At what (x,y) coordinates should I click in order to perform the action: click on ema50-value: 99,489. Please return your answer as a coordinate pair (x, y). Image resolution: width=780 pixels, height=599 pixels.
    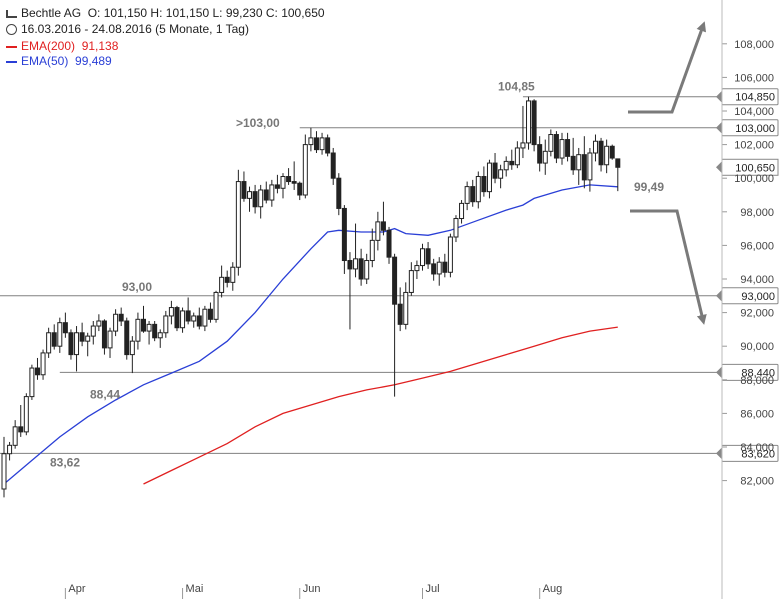
    Looking at the image, I should click on (93, 61).